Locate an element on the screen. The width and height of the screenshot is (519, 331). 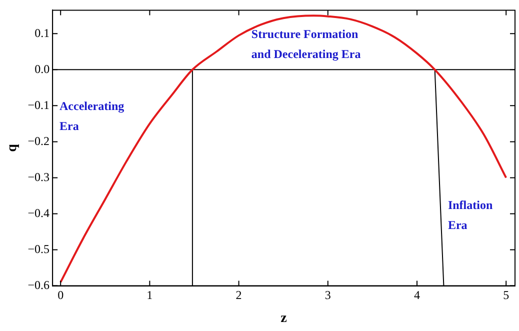
annotation: Structure Formation and Decelerating Era is located at coordinates (306, 44).